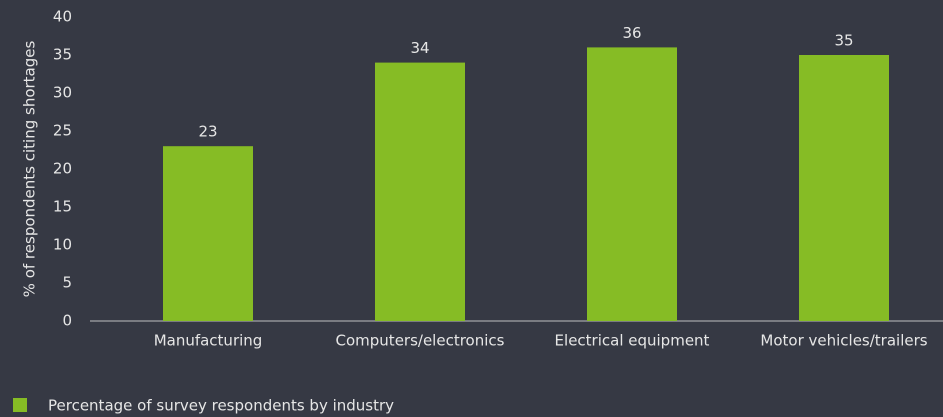 Image resolution: width=943 pixels, height=417 pixels. What do you see at coordinates (20, 405) in the screenshot?
I see `legend-swatch` at bounding box center [20, 405].